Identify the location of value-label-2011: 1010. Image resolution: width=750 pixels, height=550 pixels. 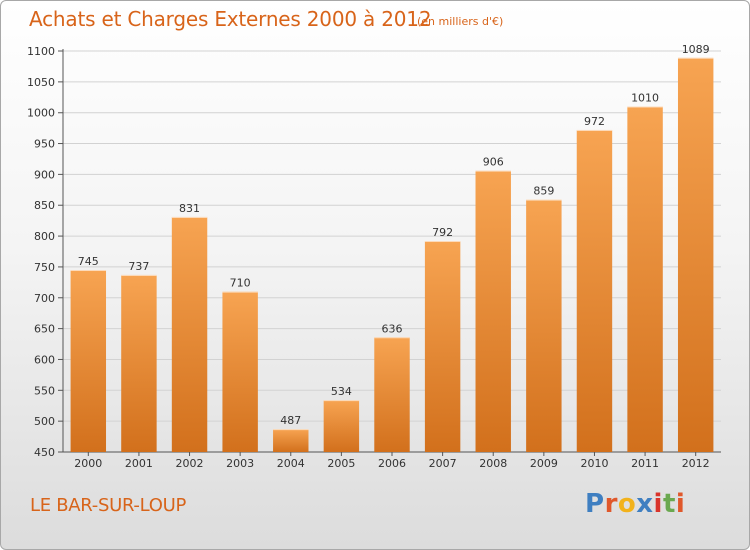
(645, 98).